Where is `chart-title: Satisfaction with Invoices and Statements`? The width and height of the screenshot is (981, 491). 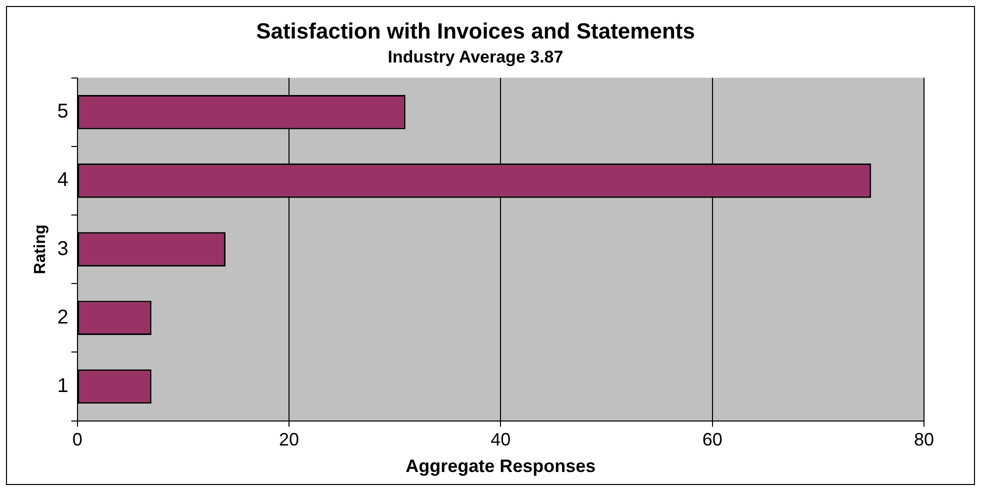 chart-title: Satisfaction with Invoices and Statements is located at coordinates (475, 31).